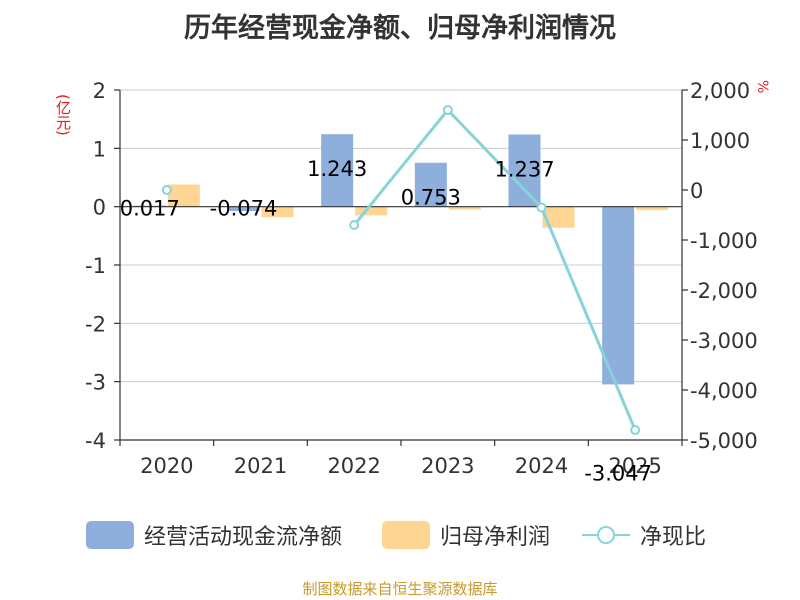  Describe the element at coordinates (260, 466) in the screenshot. I see `x-tick-label: 2021` at that location.